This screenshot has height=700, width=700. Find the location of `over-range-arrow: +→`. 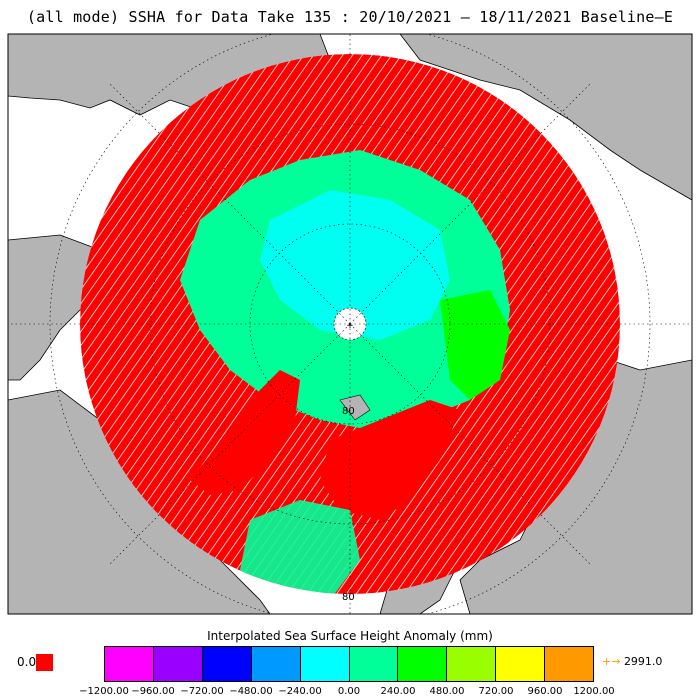

over-range-arrow: +→ is located at coordinates (611, 661).